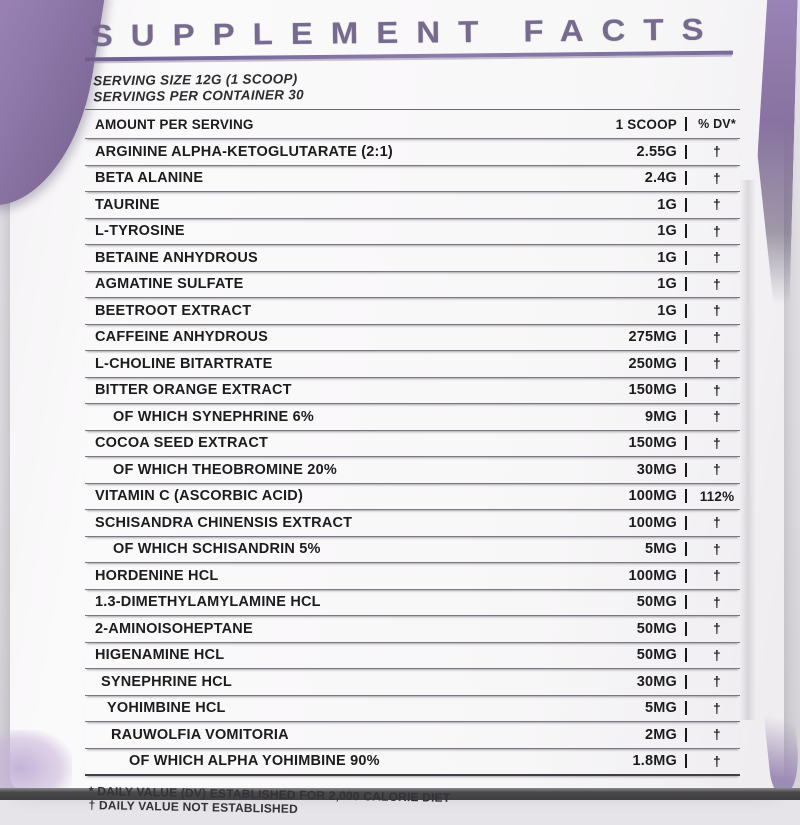  I want to click on table-row: SCHISANDRA CHINENSIS EXTRACT 100MG †, so click(412, 523).